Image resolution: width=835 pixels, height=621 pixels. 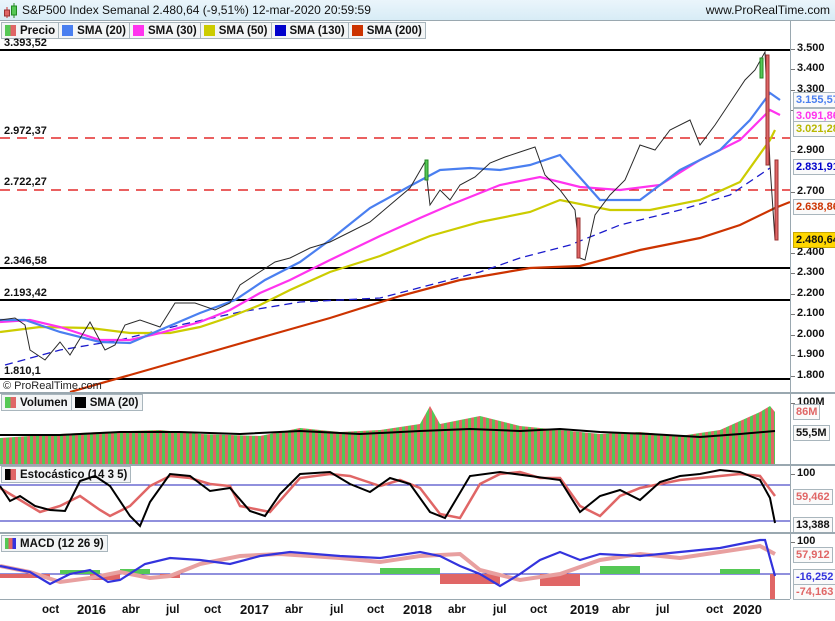 What do you see at coordinates (813, 525) in the screenshot?
I see `stochastic-k-value-tag: 13,388` at bounding box center [813, 525].